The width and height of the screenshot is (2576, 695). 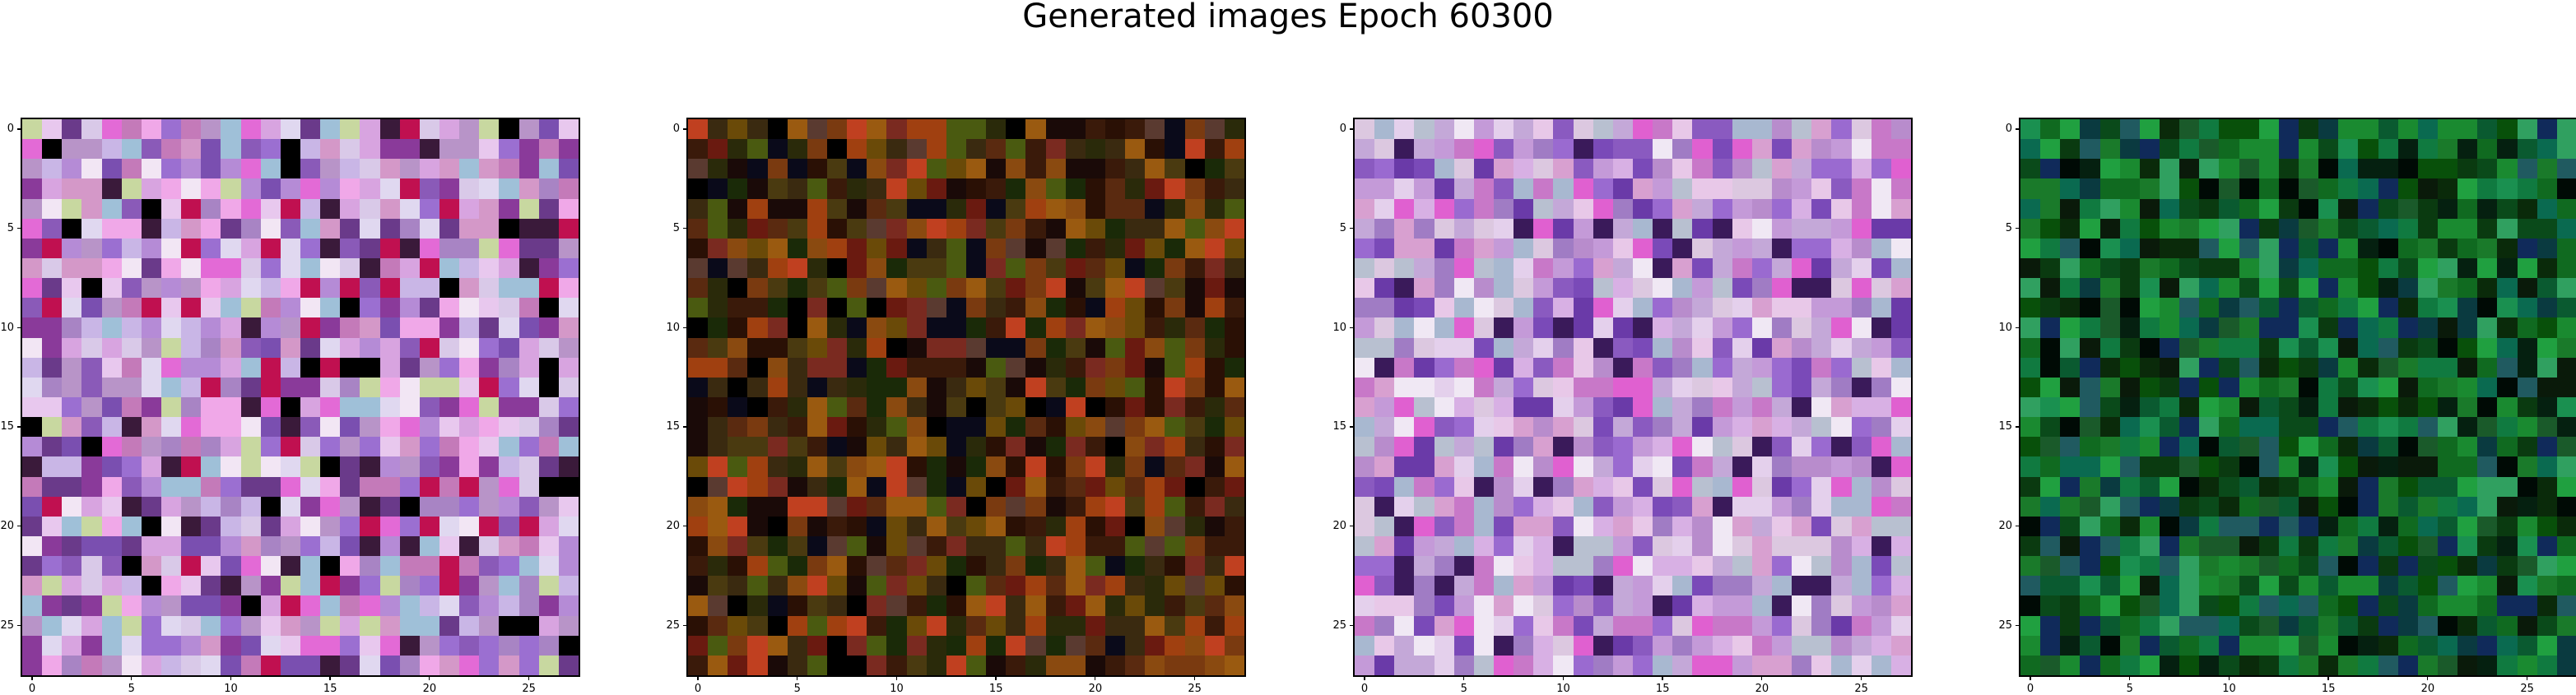 What do you see at coordinates (1288, 17) in the screenshot?
I see `figure-title: Generated images Epoch 60300` at bounding box center [1288, 17].